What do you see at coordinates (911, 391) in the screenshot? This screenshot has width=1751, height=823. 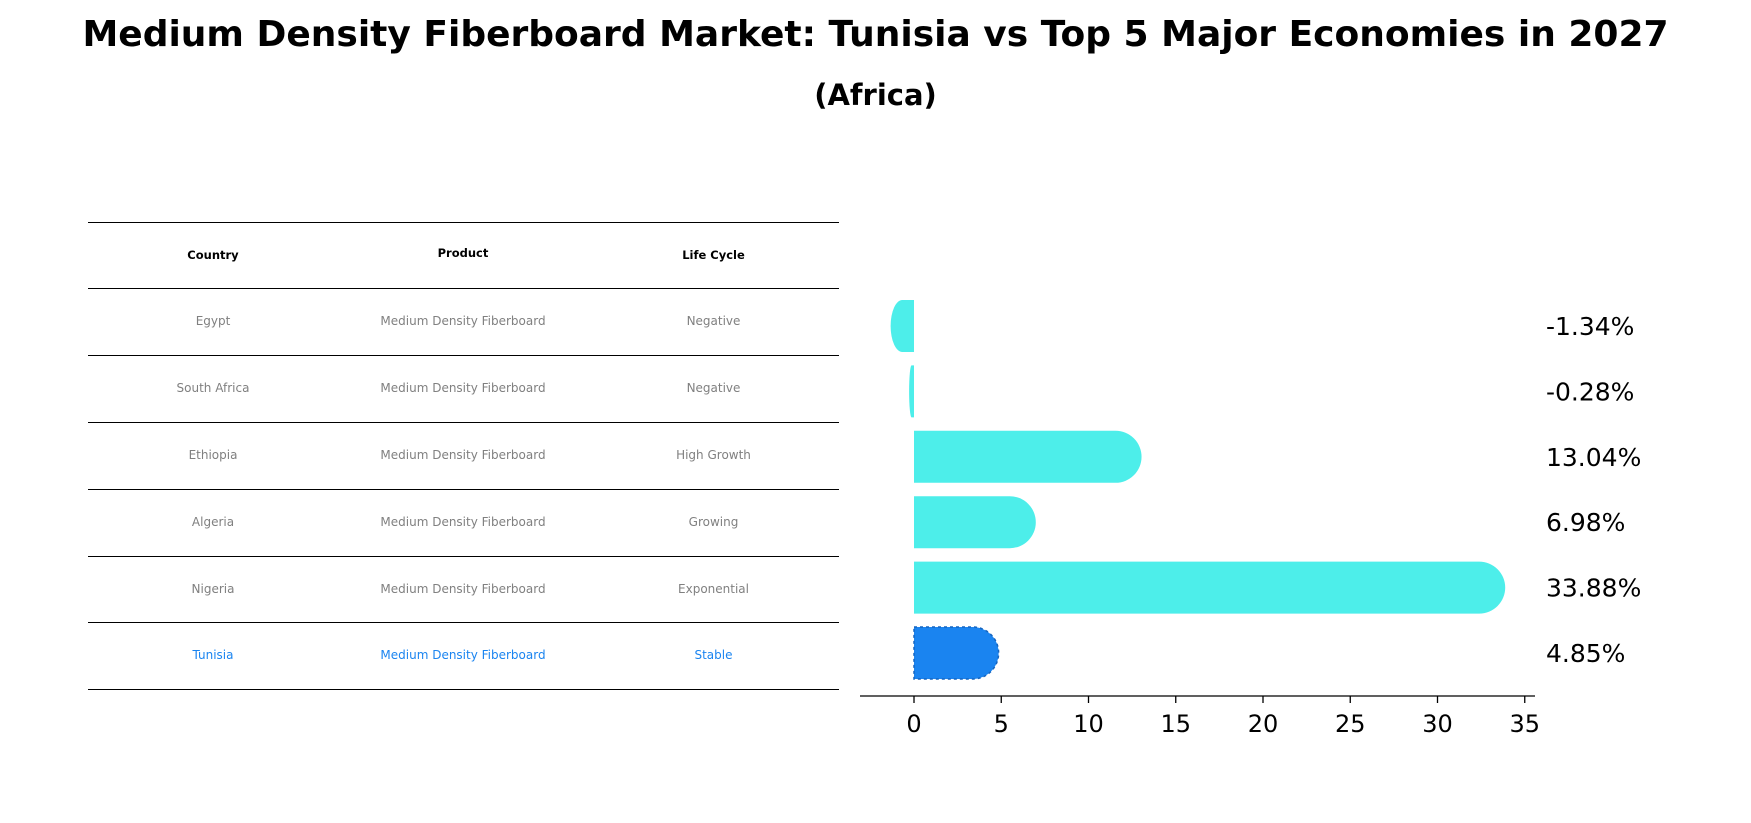 I see `bar-south-africa` at bounding box center [911, 391].